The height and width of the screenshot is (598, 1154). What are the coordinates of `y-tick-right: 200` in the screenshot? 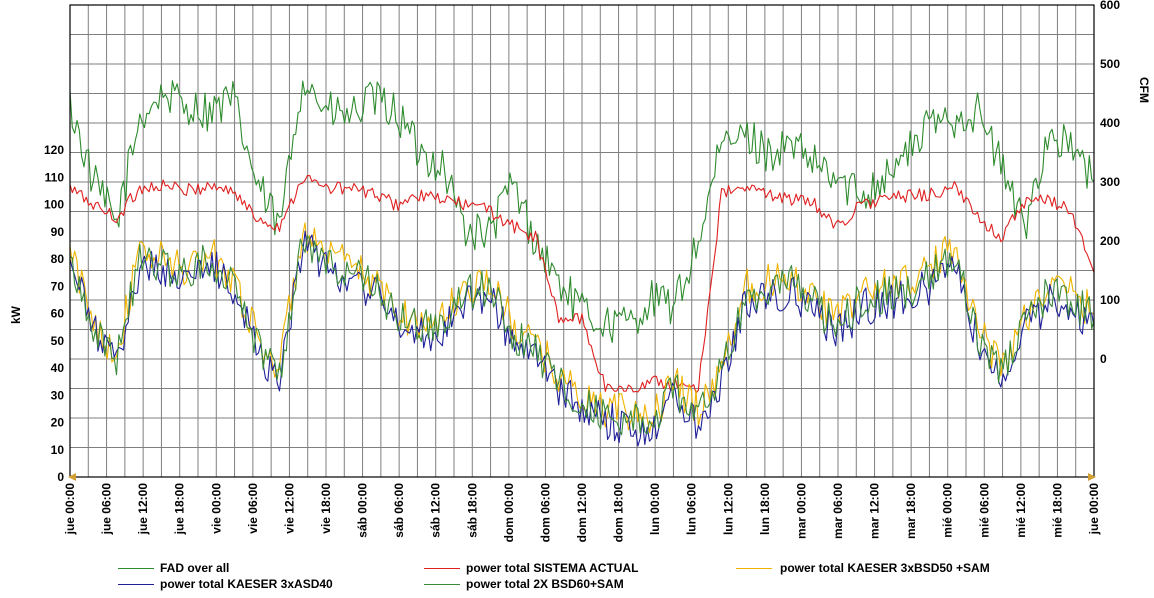 It's located at (1110, 241).